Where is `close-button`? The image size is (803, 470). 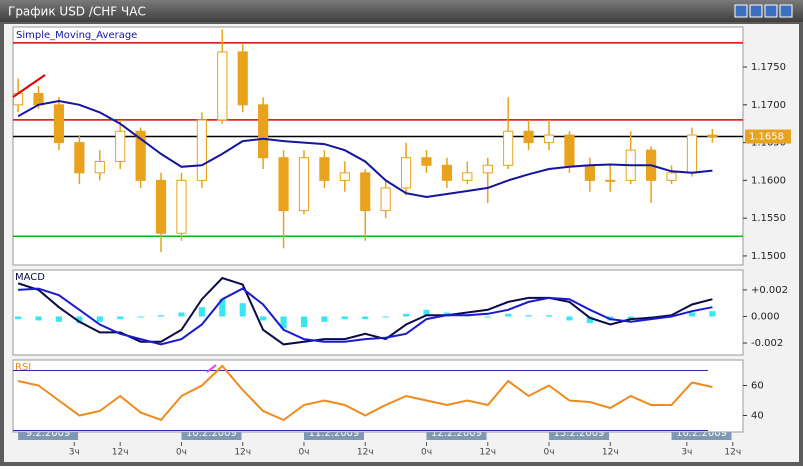 close-button is located at coordinates (786, 11).